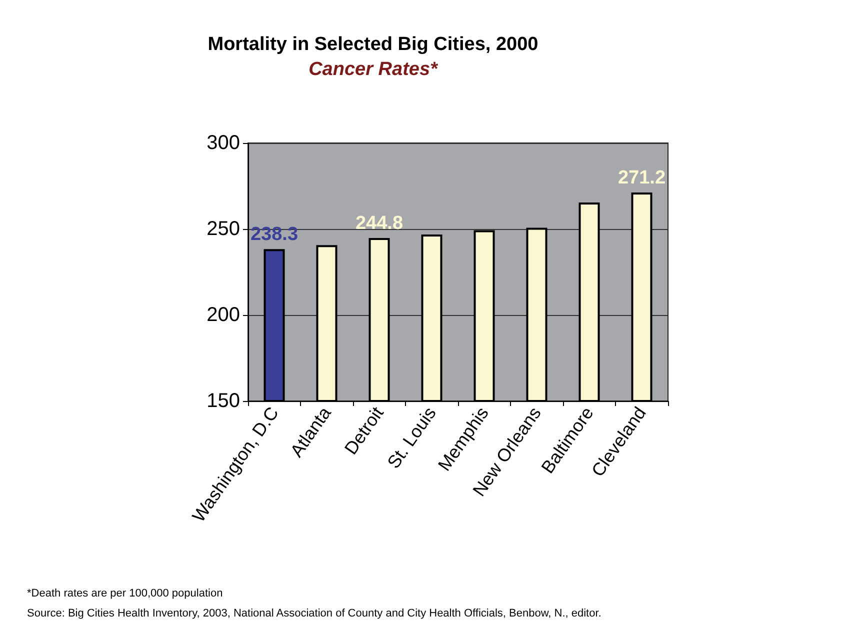  I want to click on y-tick-label: 150, so click(223, 401).